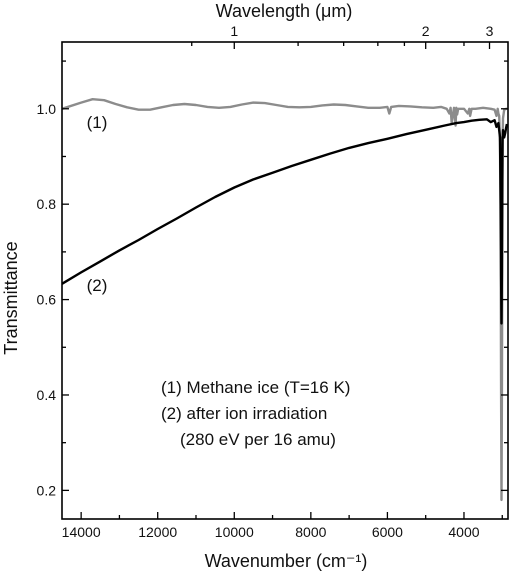  I want to click on y-axis-title: Transmittance, so click(11, 297).